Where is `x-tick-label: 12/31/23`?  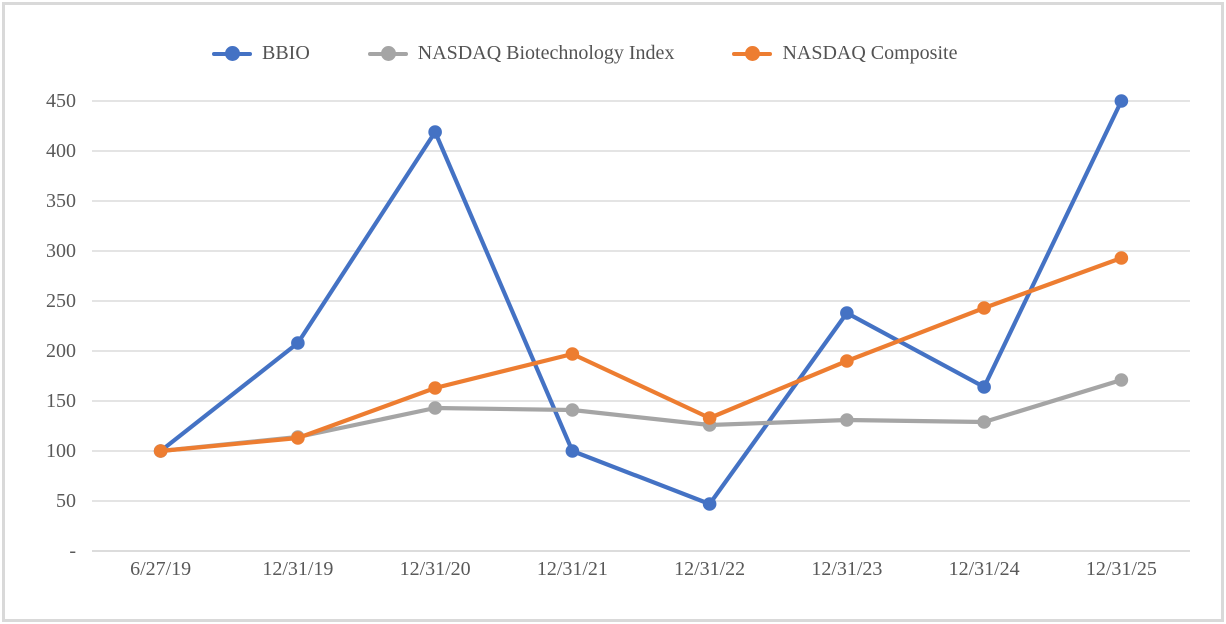
x-tick-label: 12/31/23 is located at coordinates (847, 569).